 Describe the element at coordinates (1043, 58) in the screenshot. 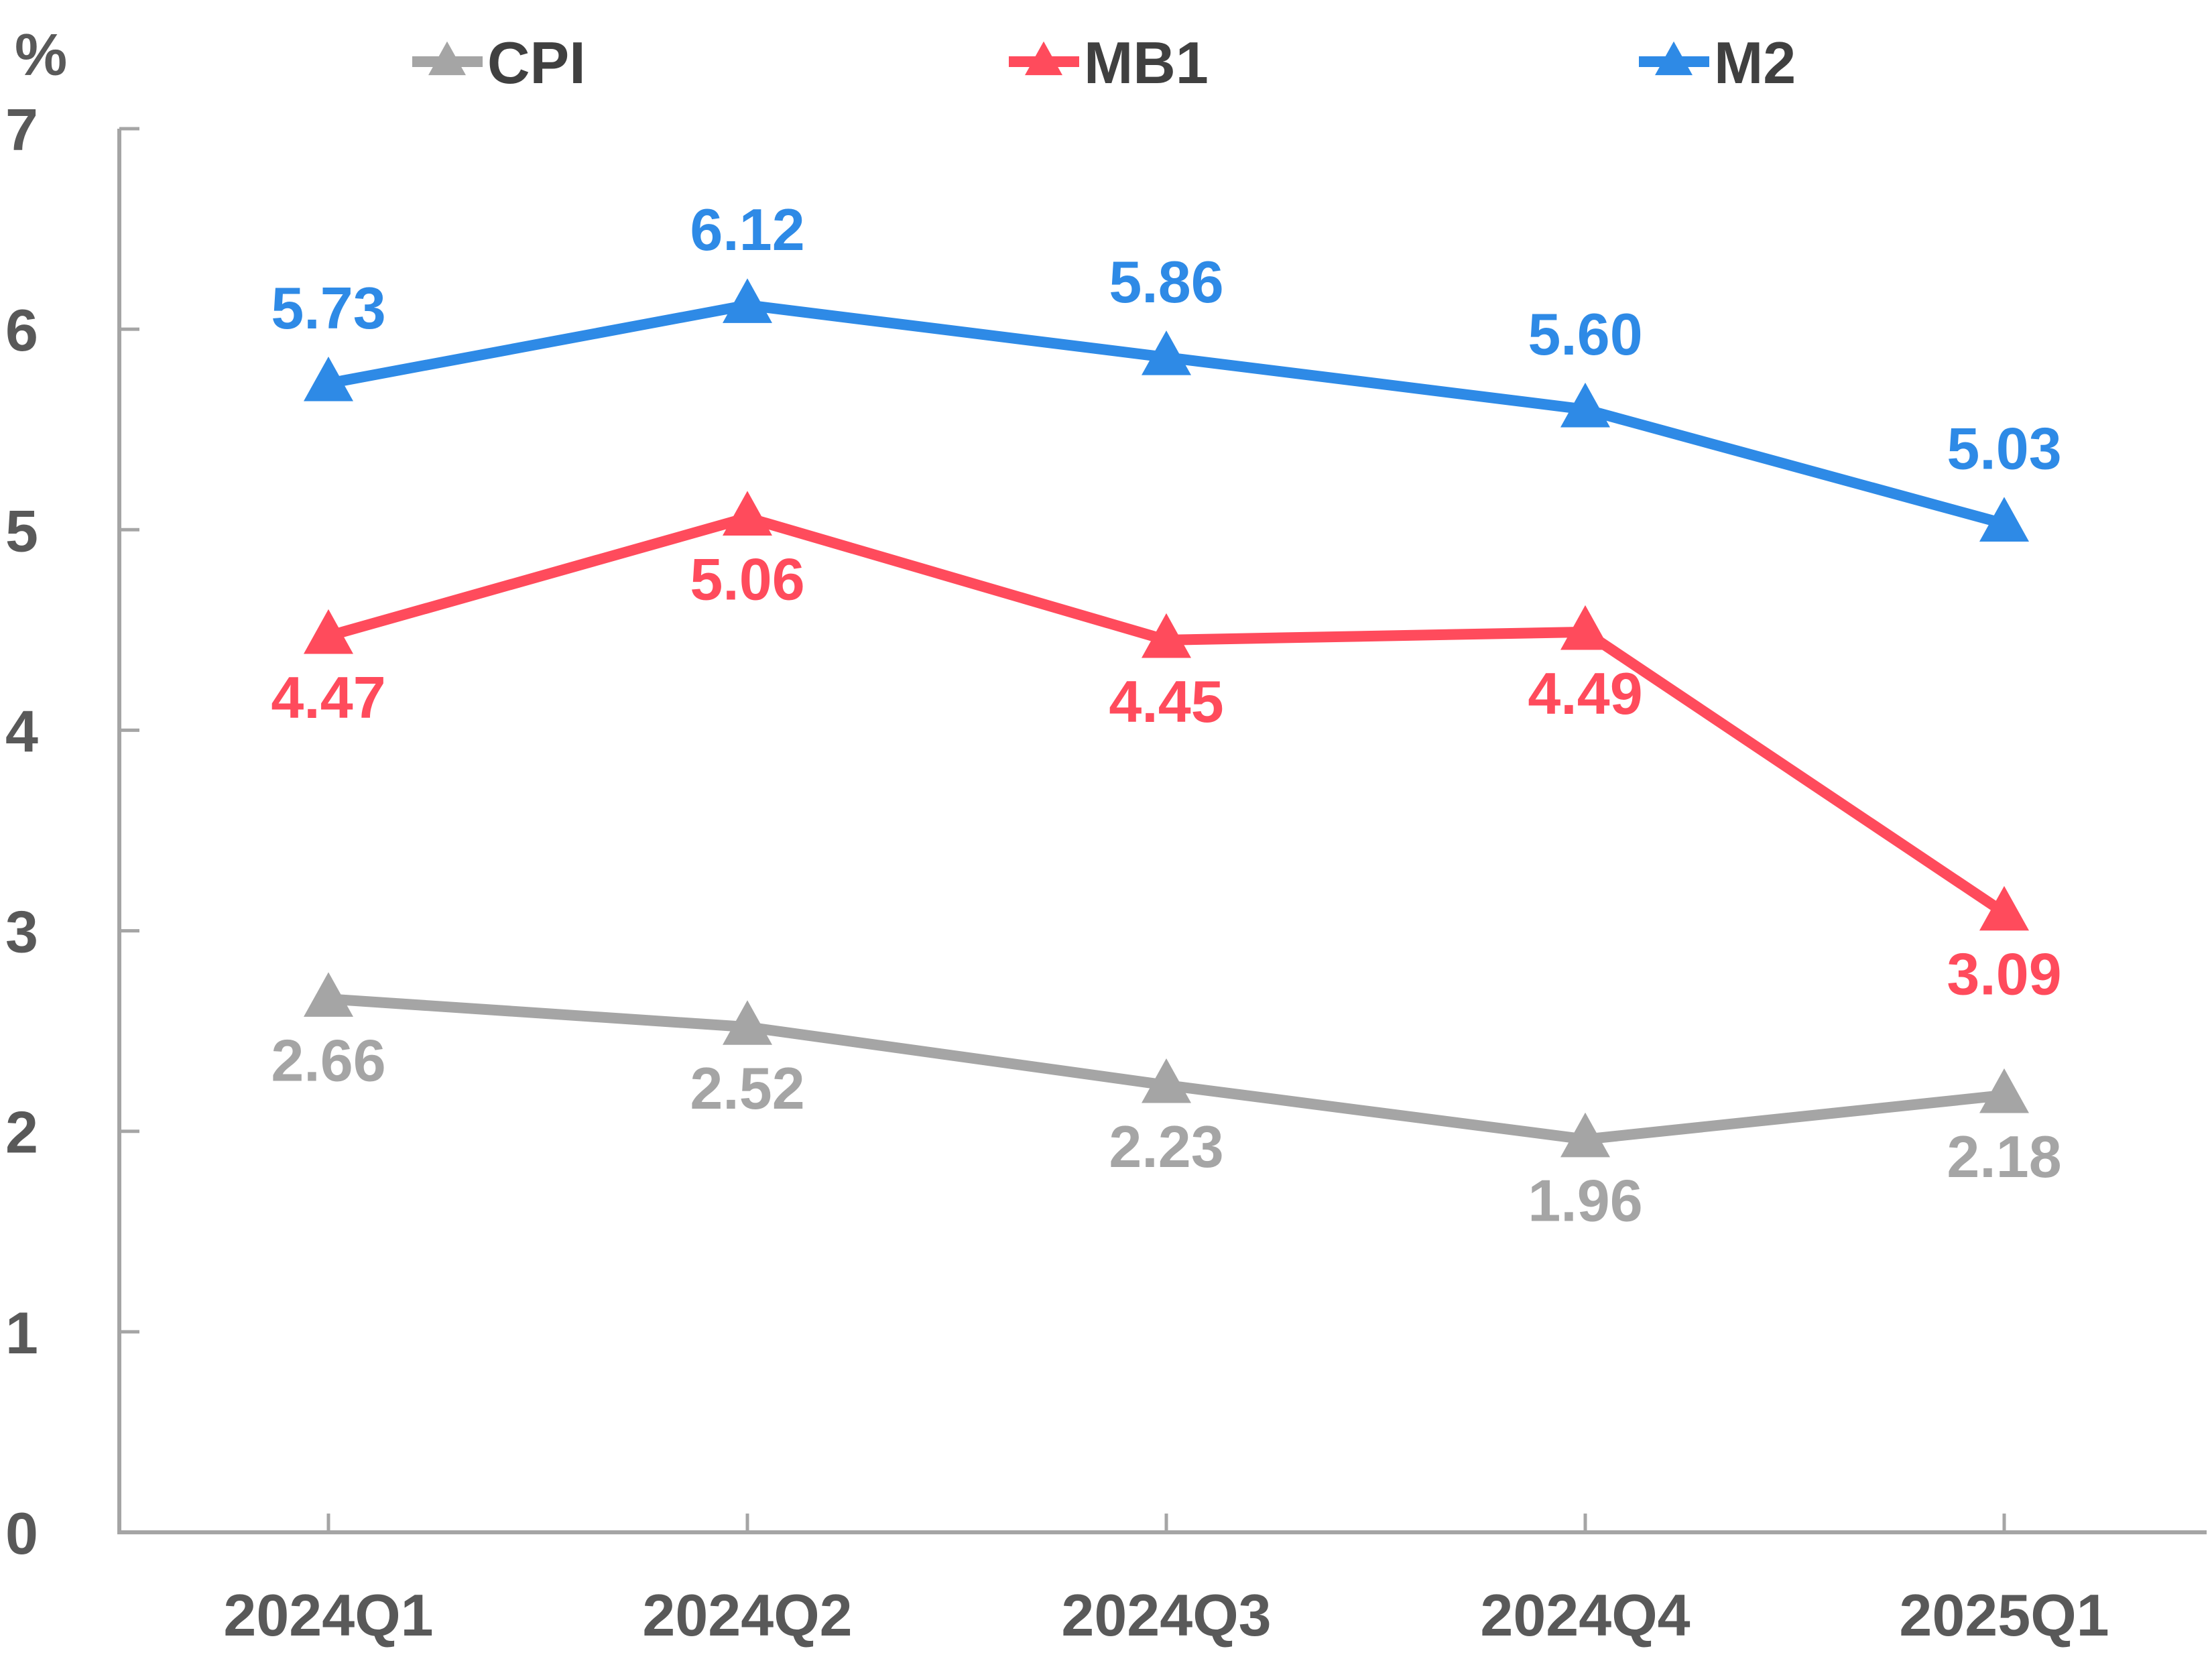

I see `legend-marker-mb1` at that location.